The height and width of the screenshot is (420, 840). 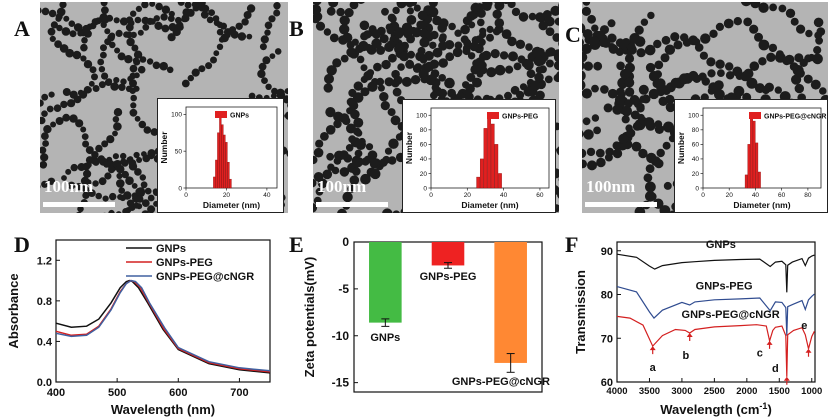 What do you see at coordinates (409, 147) in the screenshot?
I see `y-axis-title: Number` at bounding box center [409, 147].